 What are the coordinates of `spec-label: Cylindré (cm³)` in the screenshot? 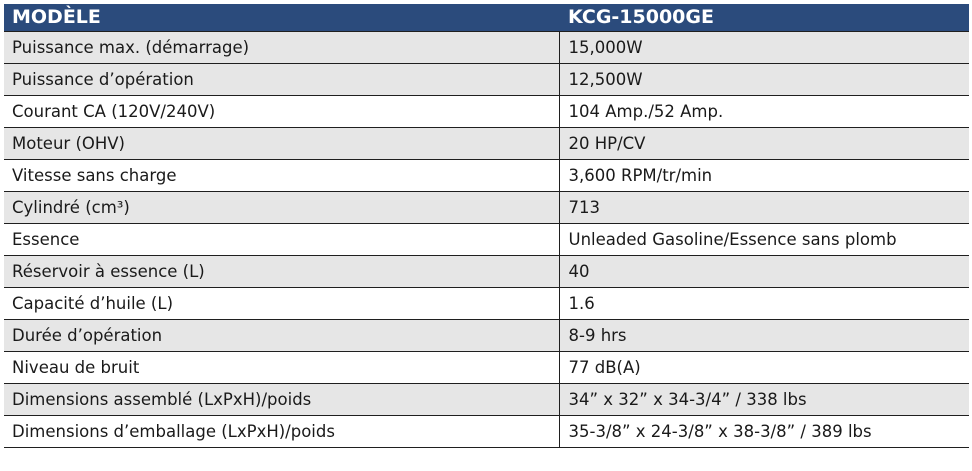 It's located at (281, 207).